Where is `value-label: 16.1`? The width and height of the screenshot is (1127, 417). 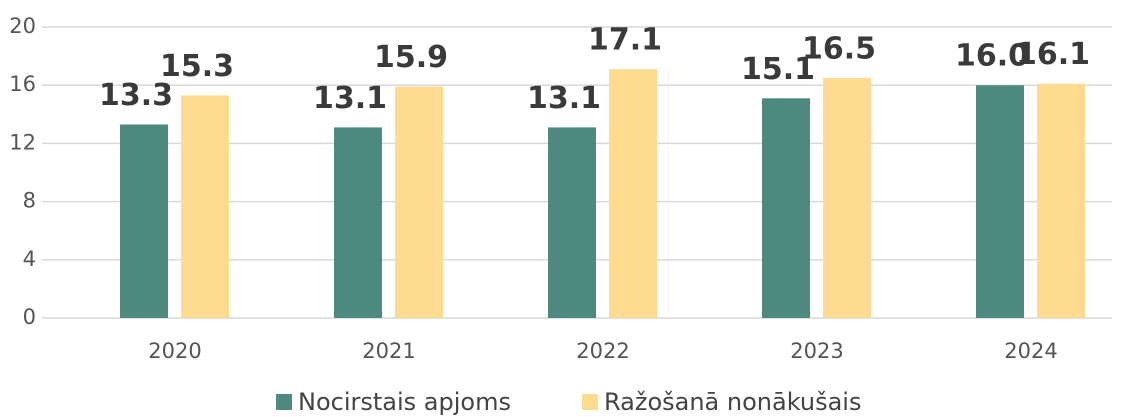
value-label: 16.1 is located at coordinates (1053, 54).